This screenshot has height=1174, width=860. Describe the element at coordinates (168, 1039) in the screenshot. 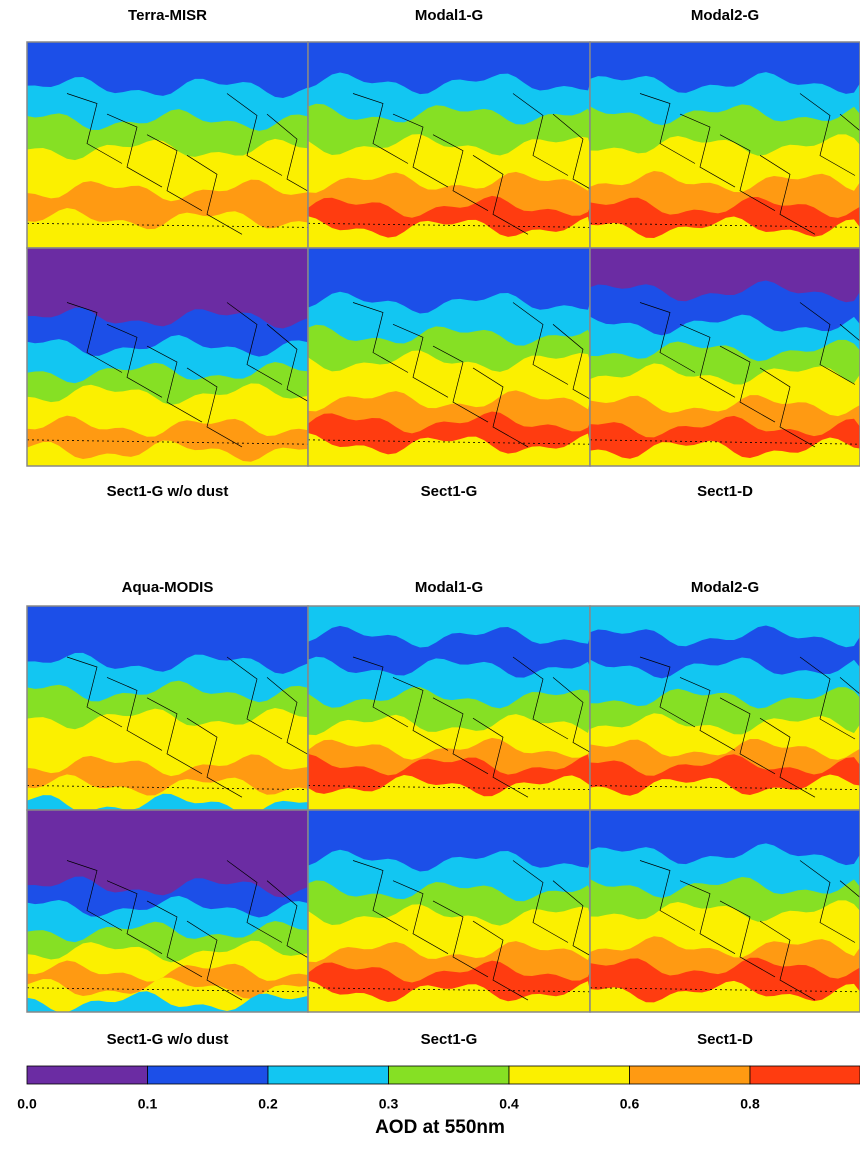

I see `panel-label: Sect1-G w/o dust` at that location.